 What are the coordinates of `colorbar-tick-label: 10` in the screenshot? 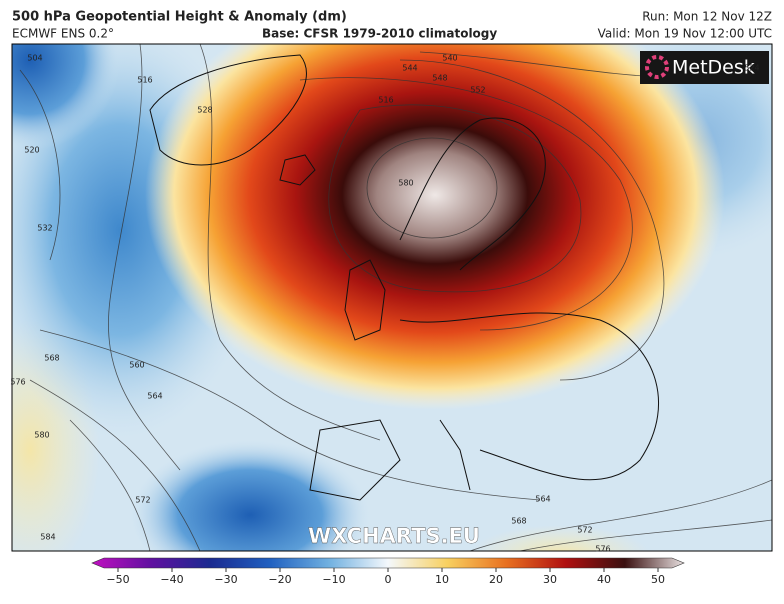 It's located at (442, 579).